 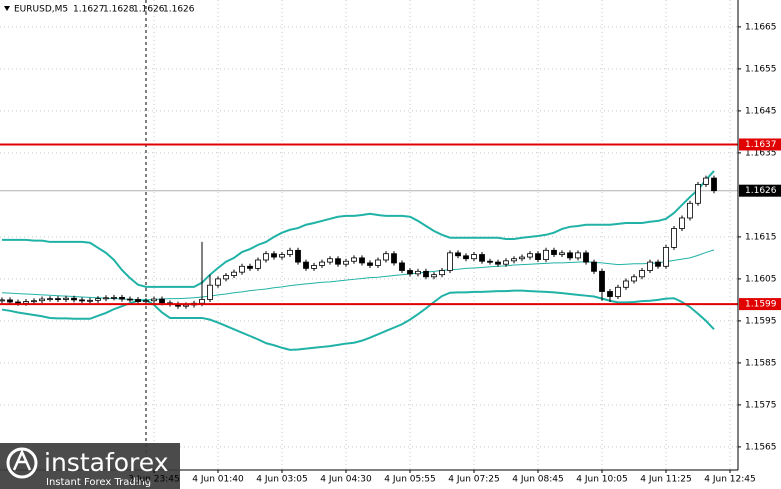 What do you see at coordinates (119, 10) in the screenshot?
I see `header-value: 1.1628` at bounding box center [119, 10].